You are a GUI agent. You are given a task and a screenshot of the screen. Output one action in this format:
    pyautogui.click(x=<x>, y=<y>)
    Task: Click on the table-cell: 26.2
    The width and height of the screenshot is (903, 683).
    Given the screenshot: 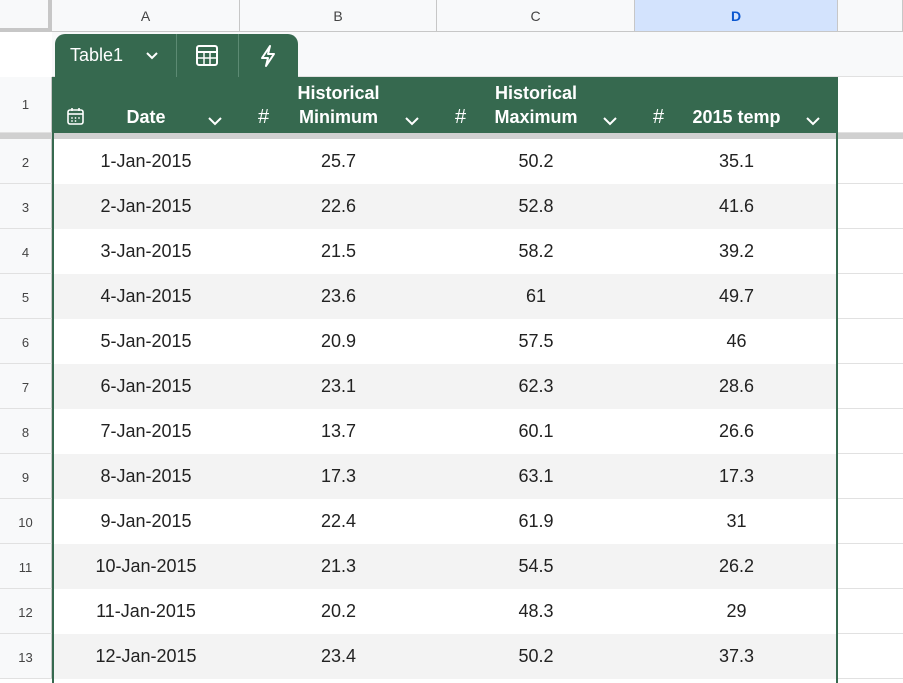 What is the action you would take?
    pyautogui.click(x=736, y=566)
    